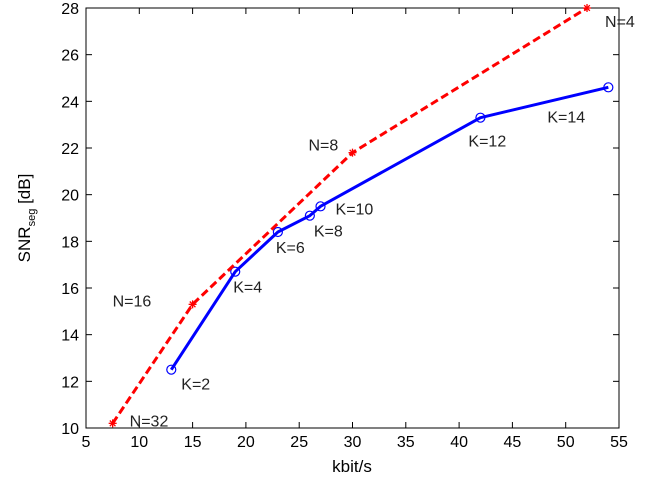 The height and width of the screenshot is (480, 652). I want to click on point-label: N=8, so click(324, 146).